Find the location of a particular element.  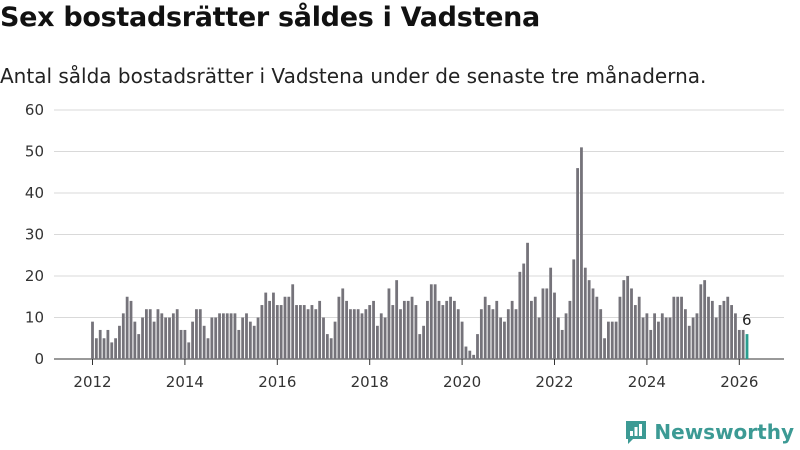

x-tick-label: 2024 is located at coordinates (647, 382).